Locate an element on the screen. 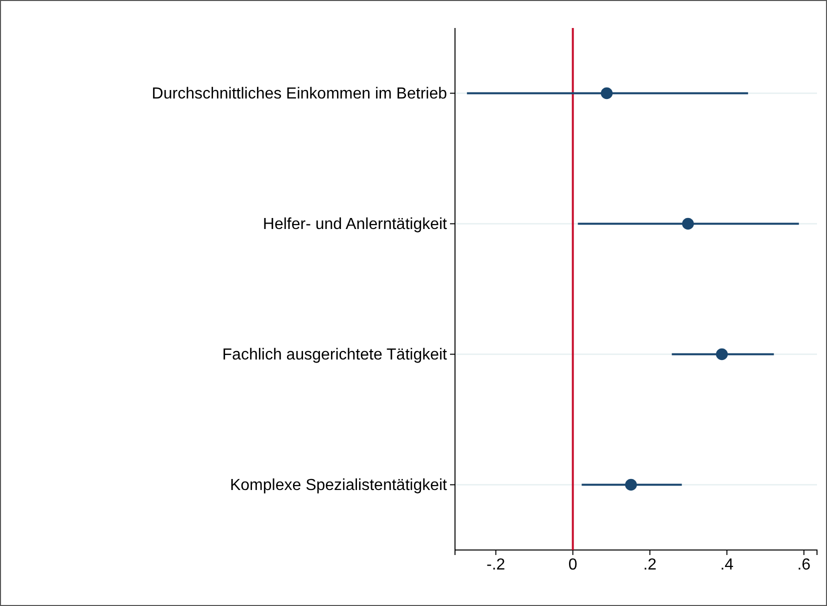  y-tick-label: Fachlich ausgerichtete Tätigkeit is located at coordinates (335, 355).